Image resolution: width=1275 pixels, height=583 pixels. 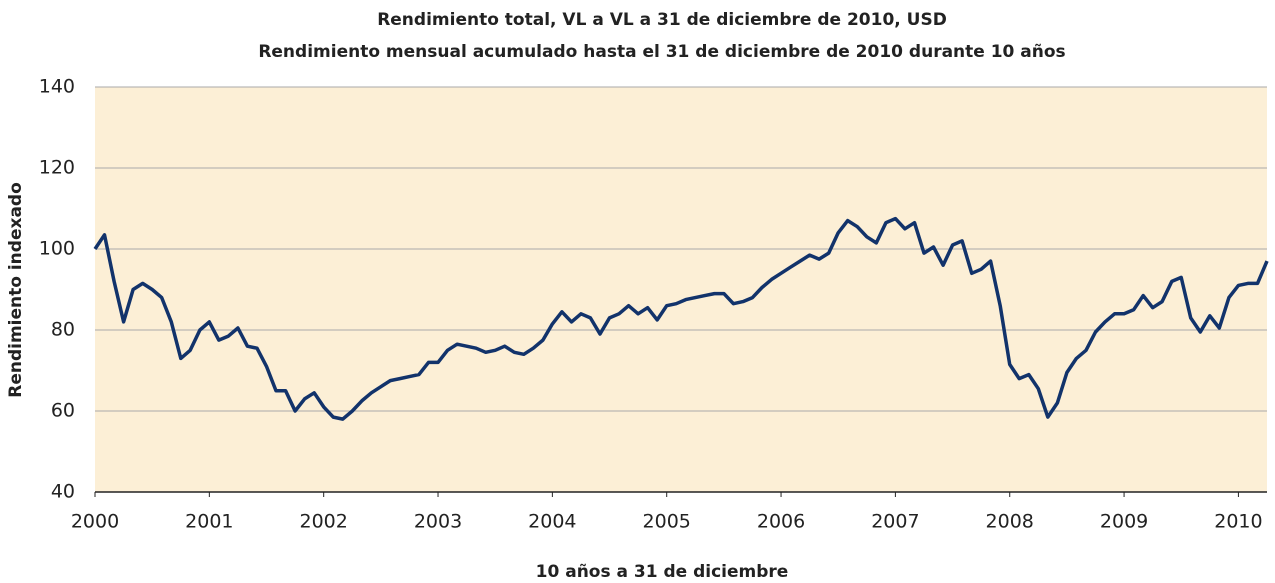 I want to click on x-tick-label: 2001, so click(x=209, y=522).